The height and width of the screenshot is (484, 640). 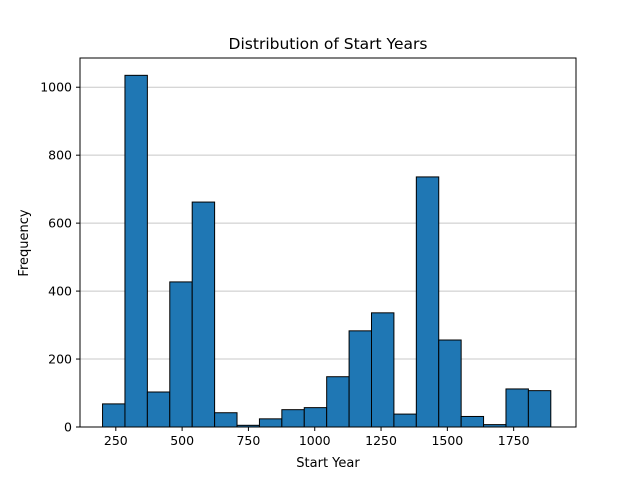 I want to click on x-tick-label: 1500, so click(x=447, y=440).